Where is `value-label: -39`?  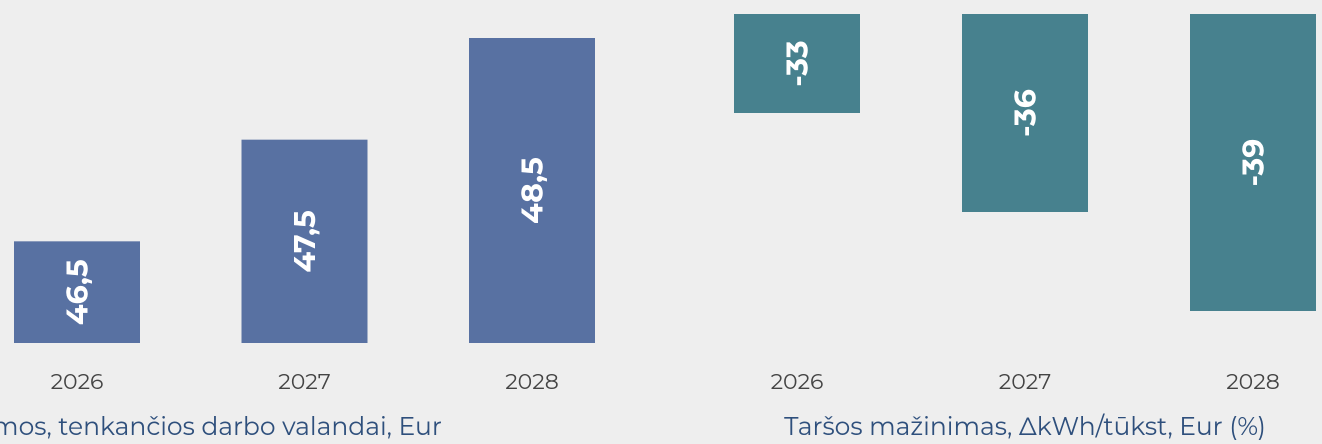 value-label: -39 is located at coordinates (1253, 163).